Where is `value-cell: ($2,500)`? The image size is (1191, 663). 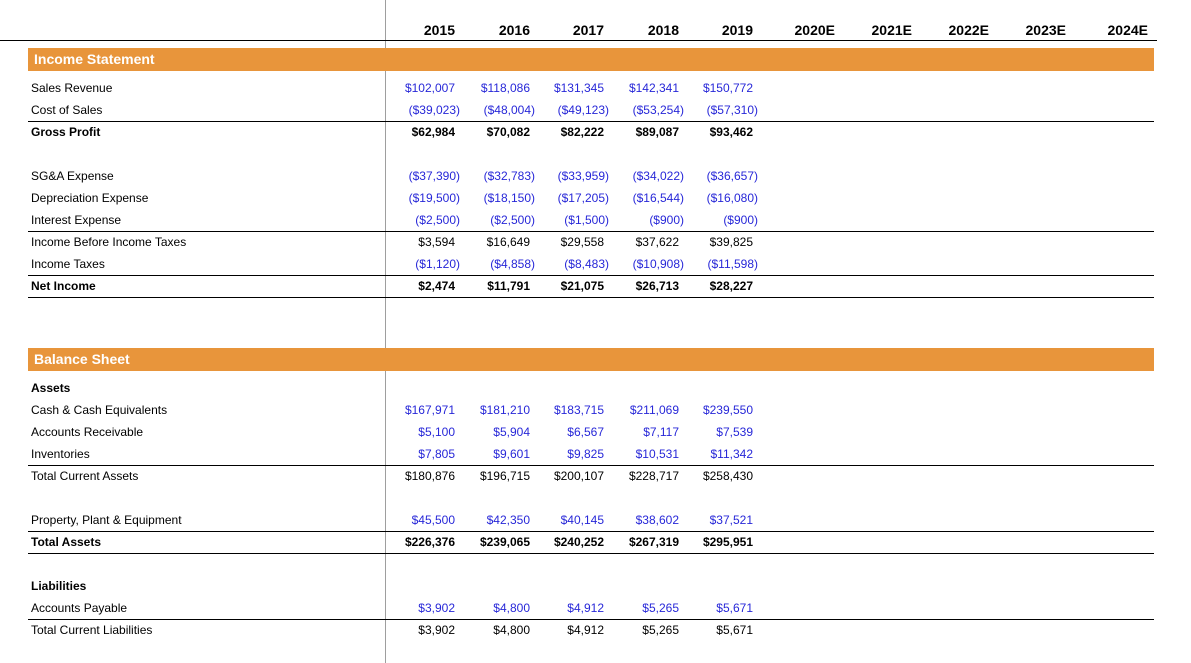 value-cell: ($2,500) is located at coordinates (498, 220).